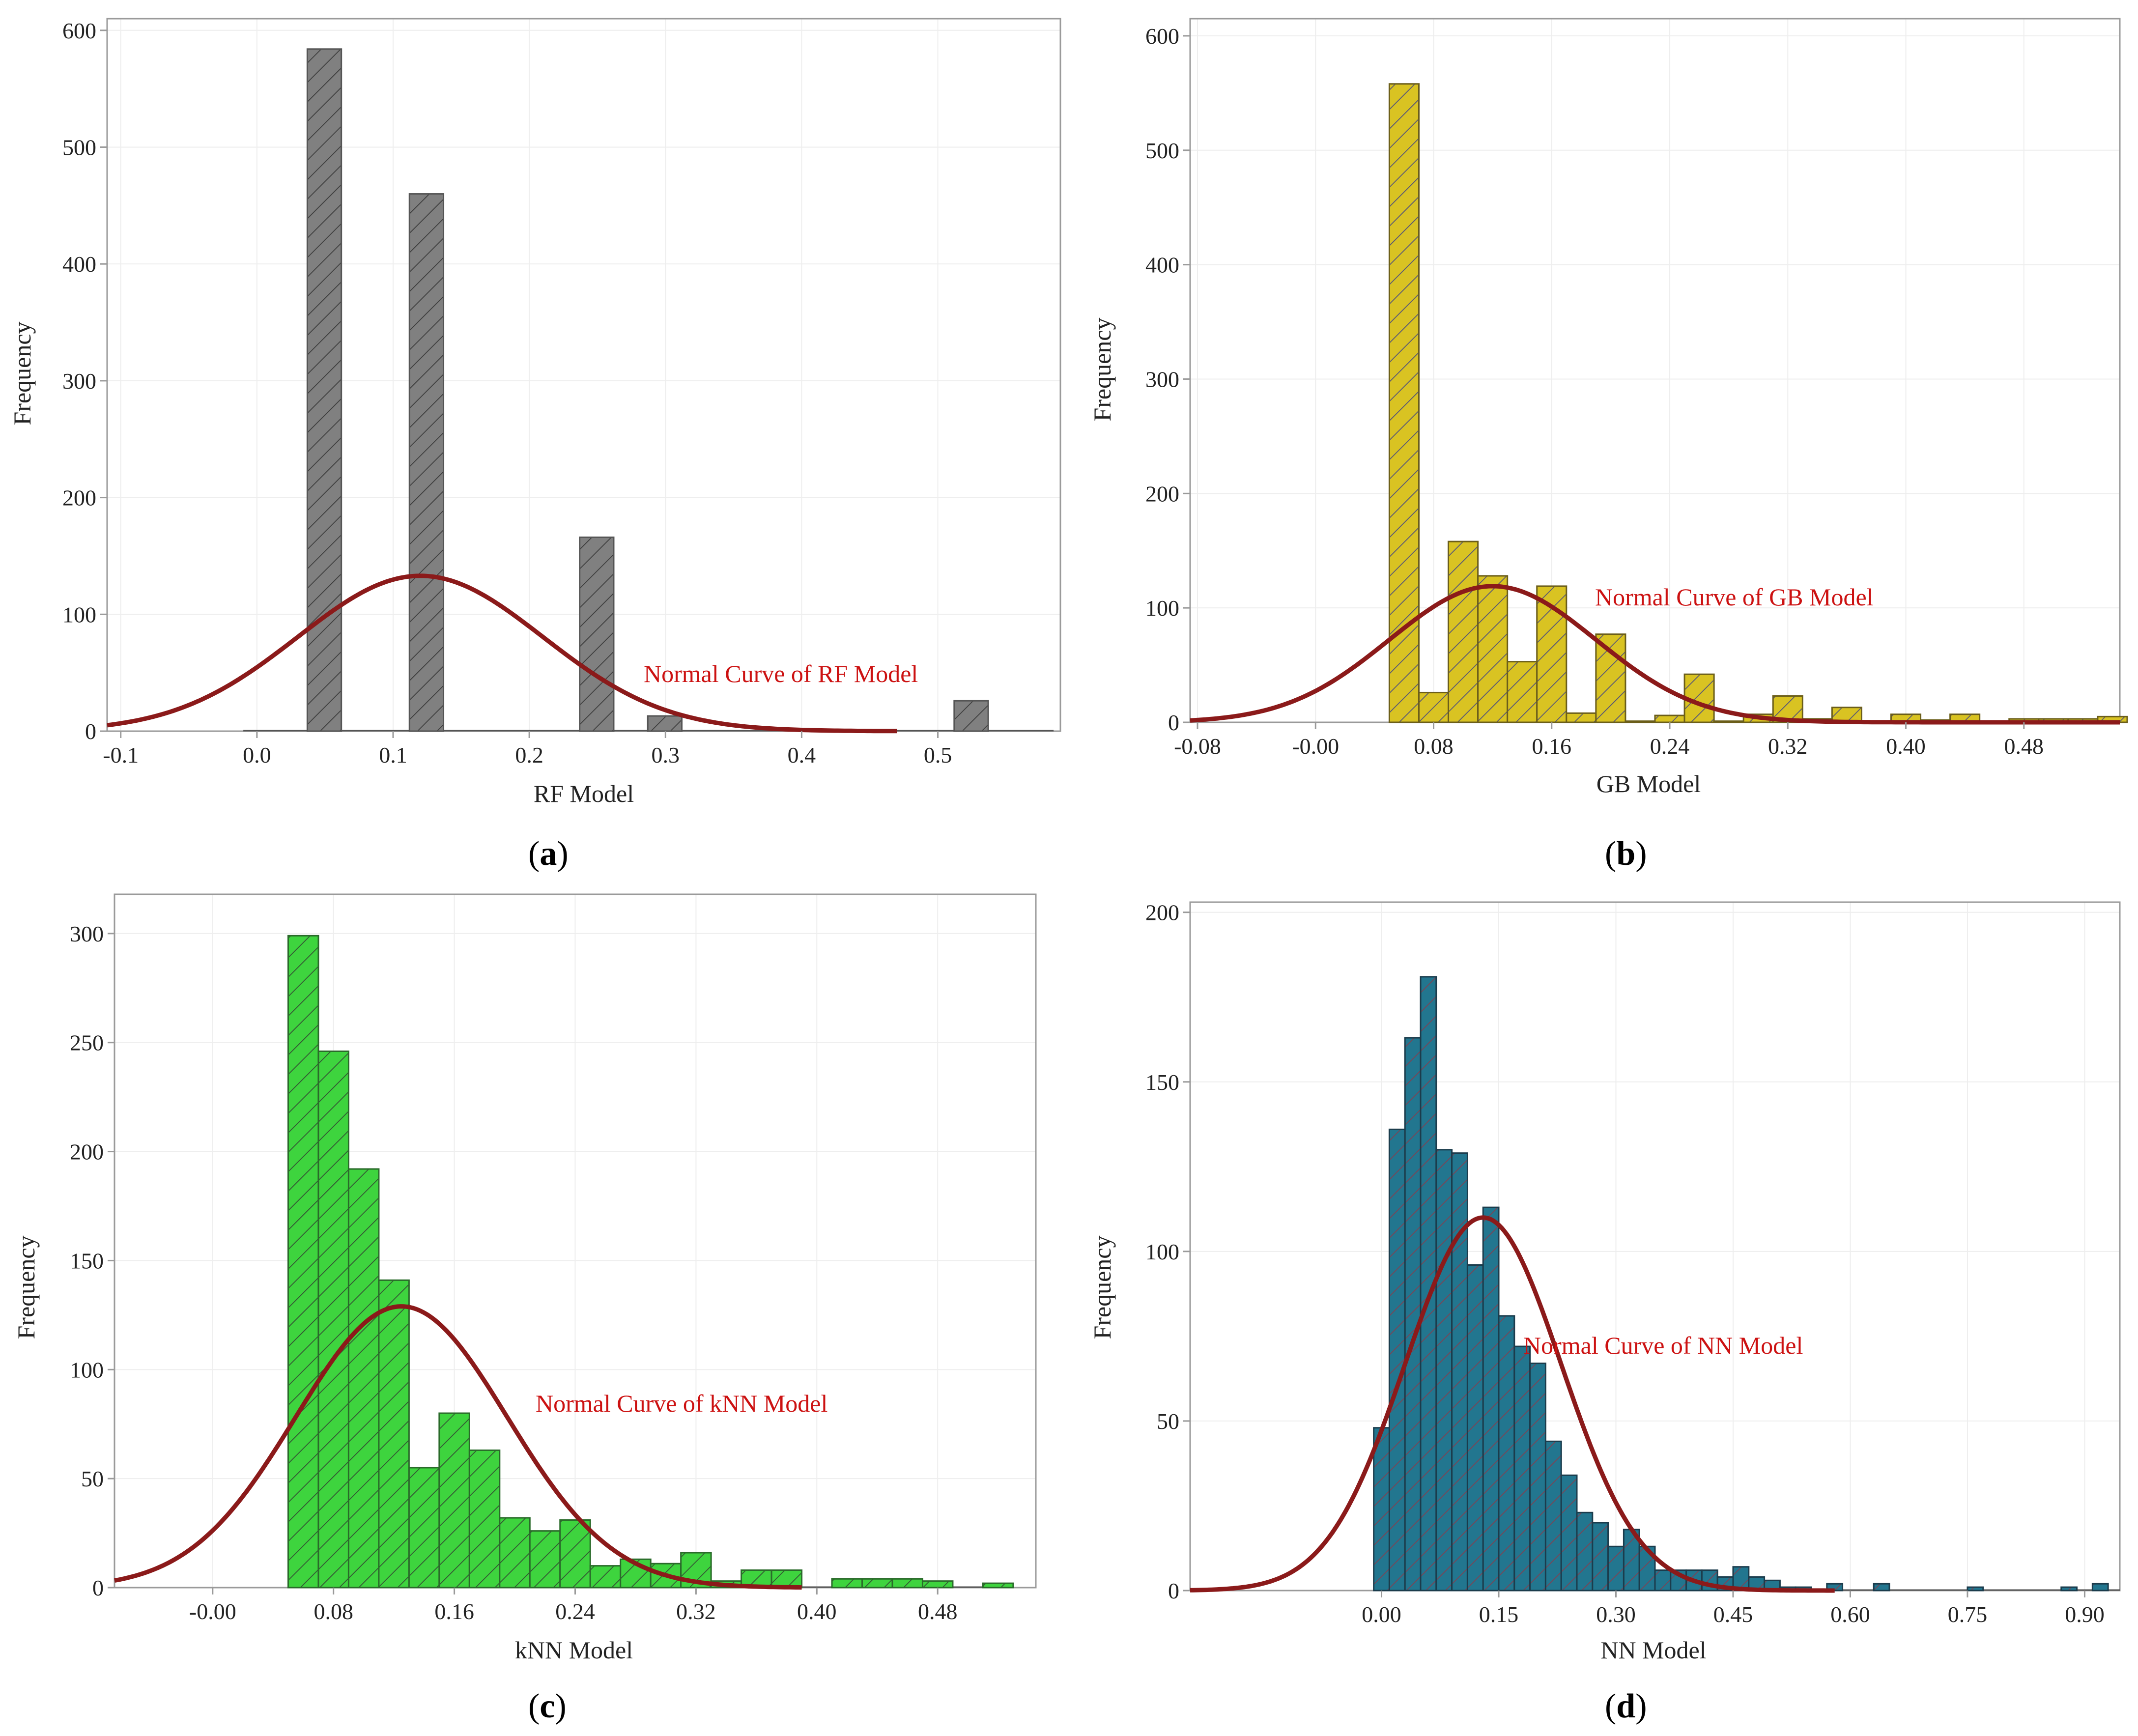  What do you see at coordinates (121, 755) in the screenshot?
I see `chart-a-xtick-label-0: -0.1` at bounding box center [121, 755].